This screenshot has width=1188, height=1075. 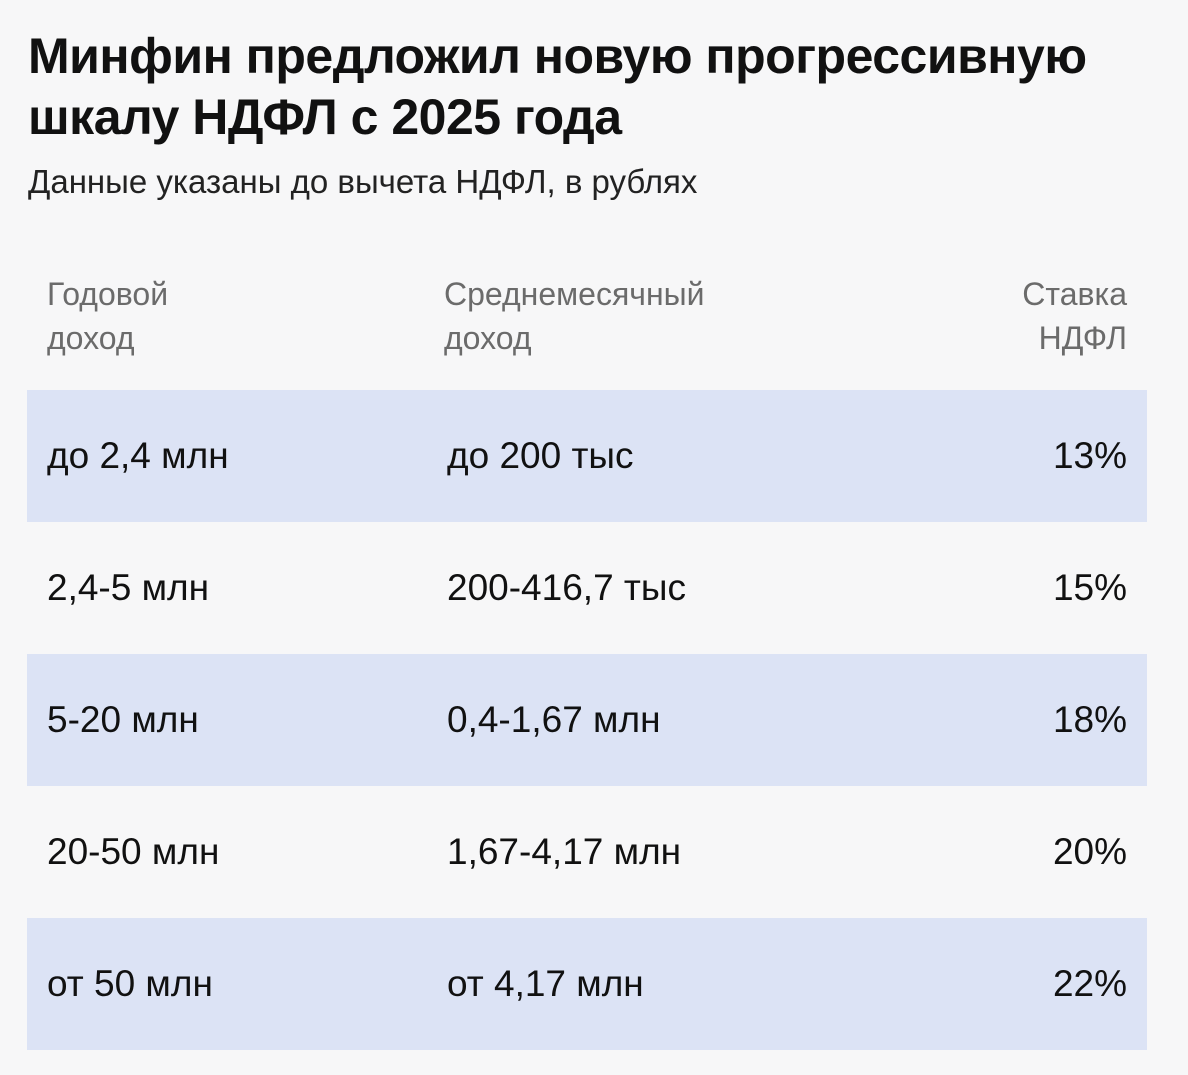 I want to click on table-row: от 50 млн от 4,17 млн 22%, so click(x=587, y=984).